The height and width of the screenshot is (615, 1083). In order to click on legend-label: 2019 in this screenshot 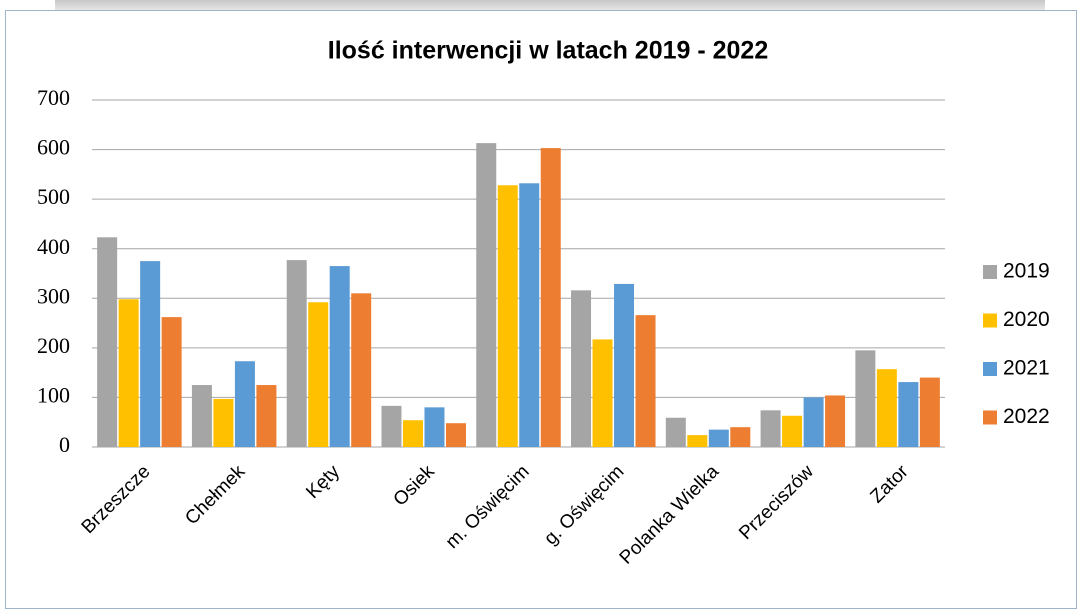, I will do `click(1026, 271)`.